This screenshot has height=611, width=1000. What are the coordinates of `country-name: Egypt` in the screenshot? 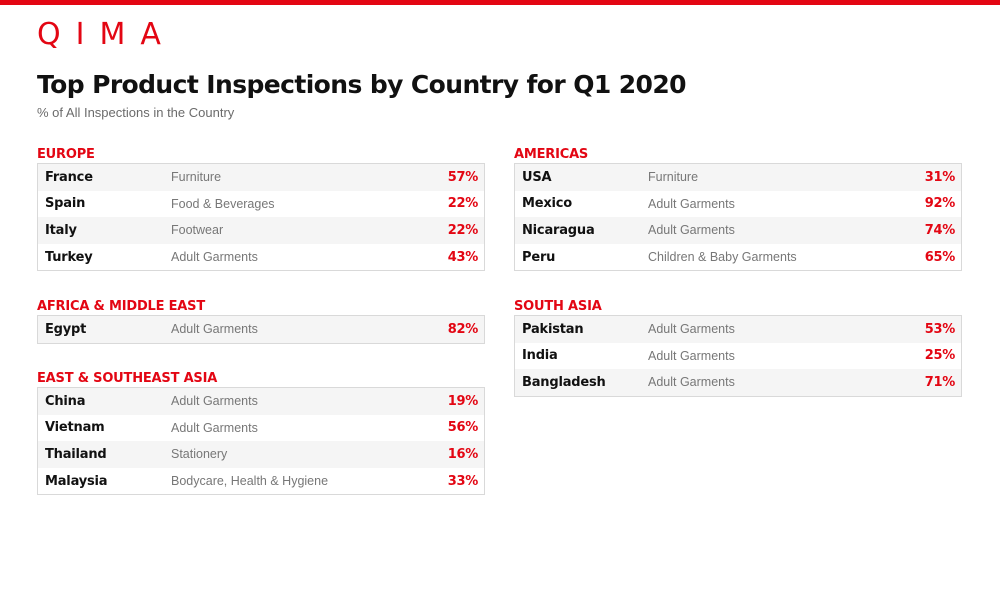 It's located at (66, 329).